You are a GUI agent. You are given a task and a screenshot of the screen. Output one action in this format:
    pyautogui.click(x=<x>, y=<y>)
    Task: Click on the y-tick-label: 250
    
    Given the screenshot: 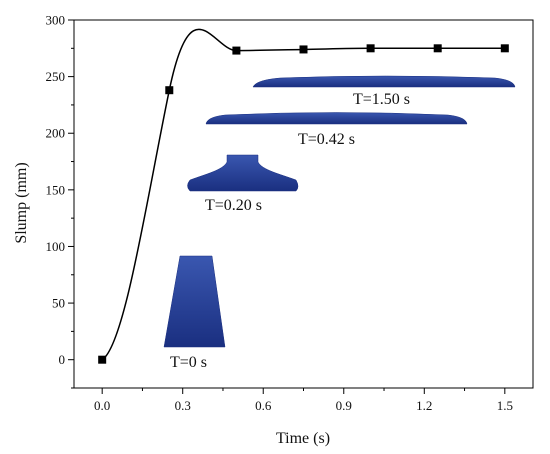 What is the action you would take?
    pyautogui.click(x=56, y=76)
    